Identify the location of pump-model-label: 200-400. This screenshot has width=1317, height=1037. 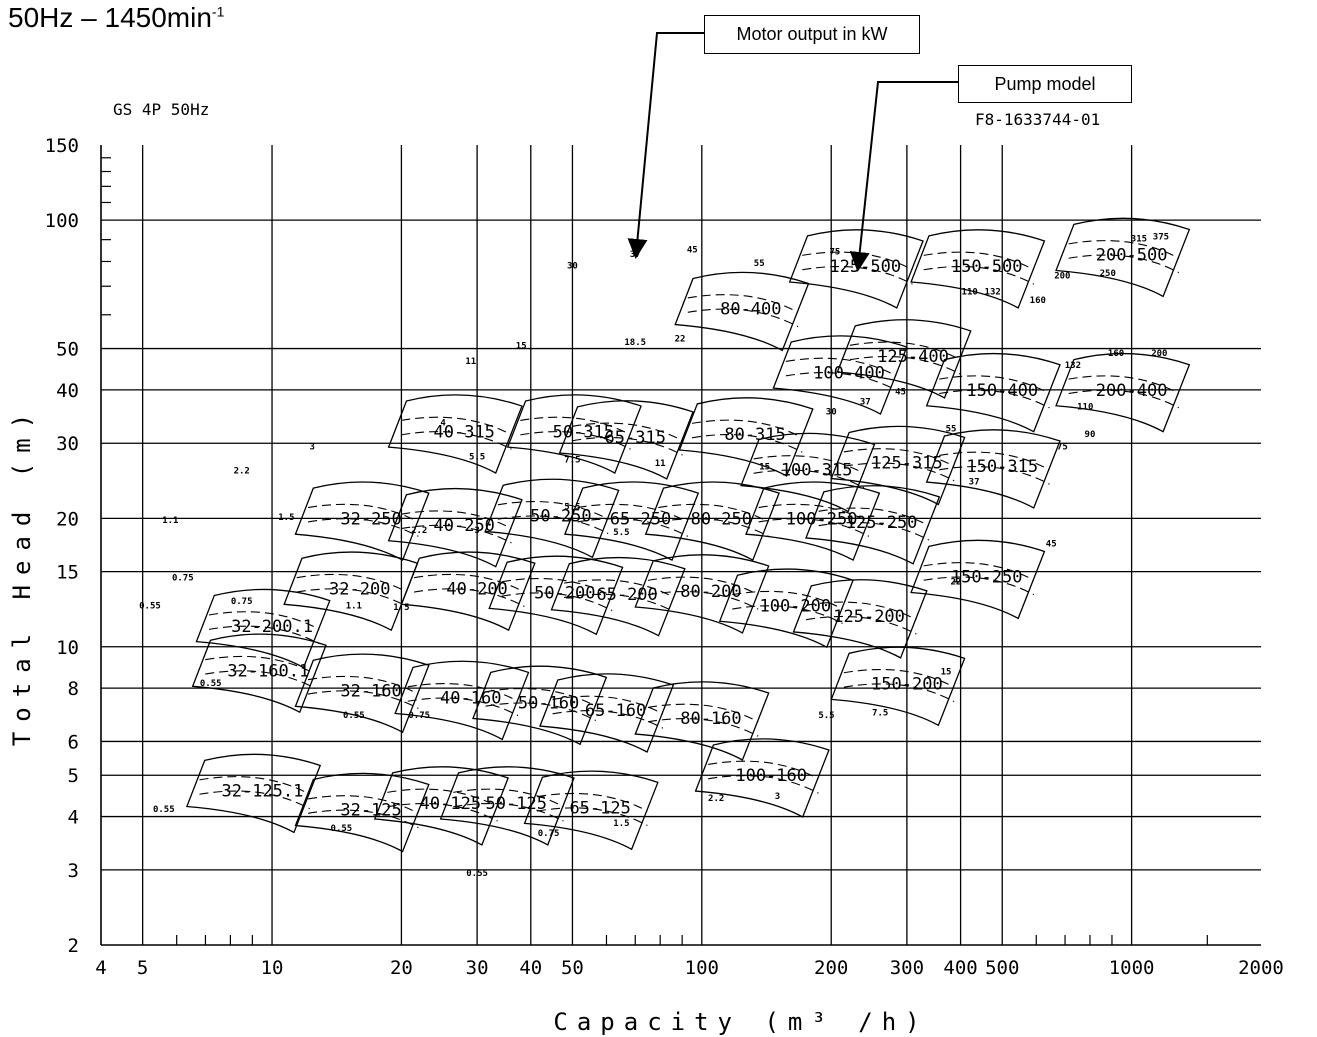
(1132, 391).